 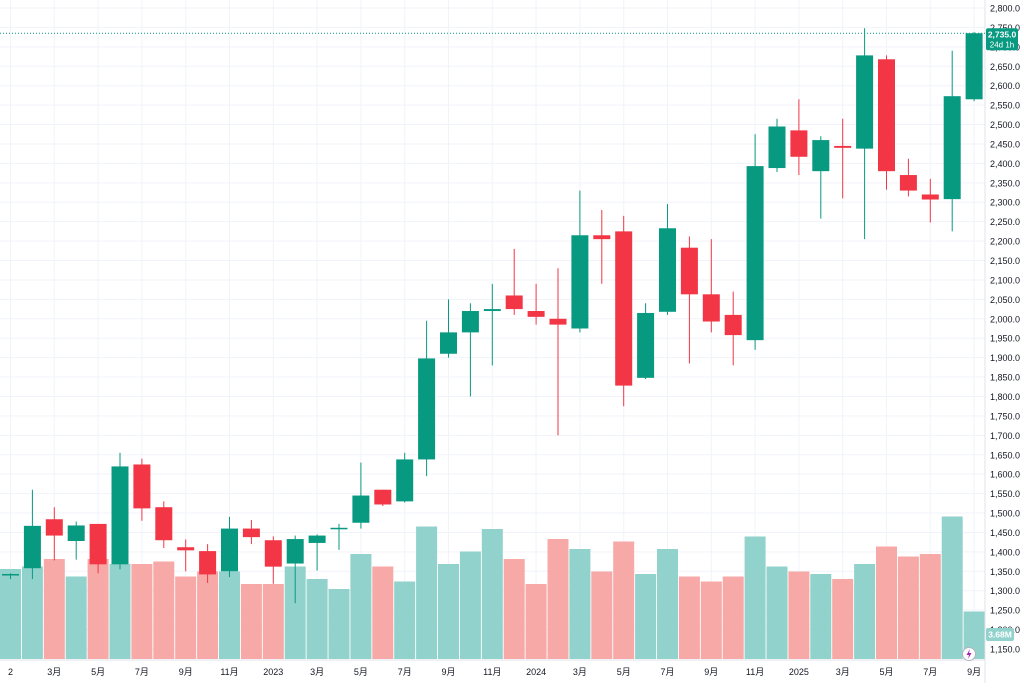 What do you see at coordinates (1005, 203) in the screenshot?
I see `y-tick-label: 2,300.0` at bounding box center [1005, 203].